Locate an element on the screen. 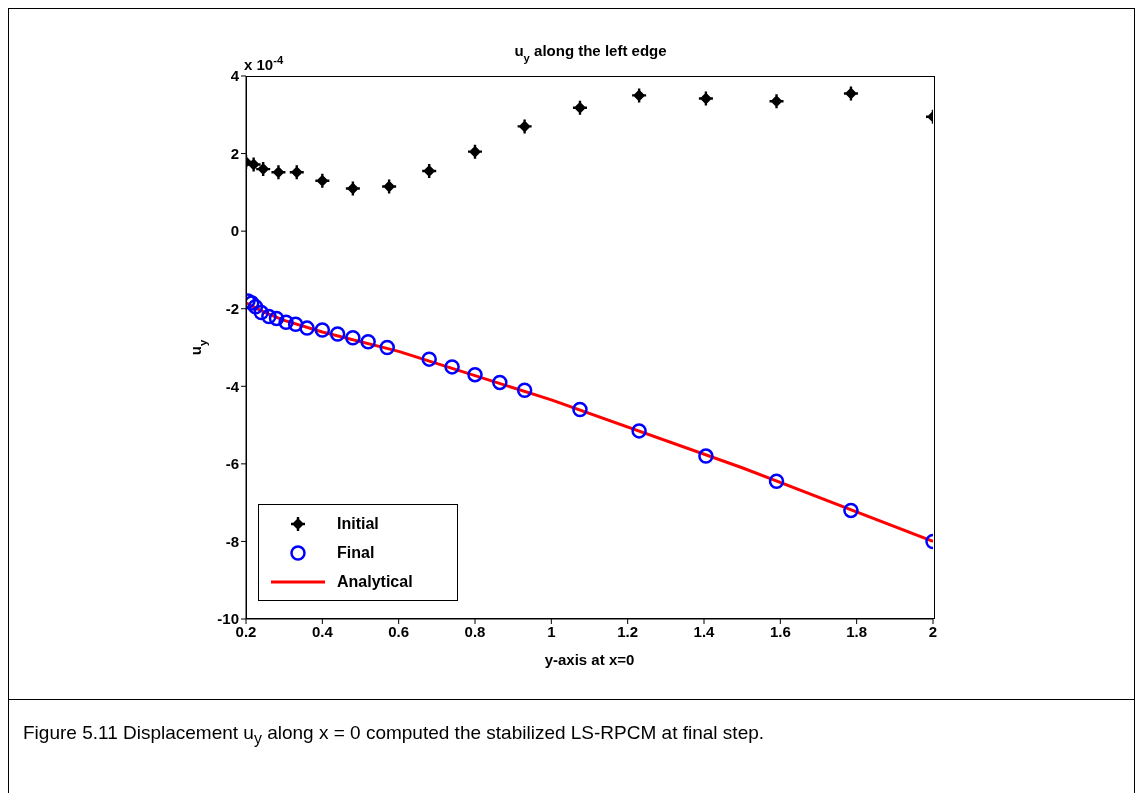 The width and height of the screenshot is (1143, 793). x-tick-label: 1.6 is located at coordinates (780, 631).